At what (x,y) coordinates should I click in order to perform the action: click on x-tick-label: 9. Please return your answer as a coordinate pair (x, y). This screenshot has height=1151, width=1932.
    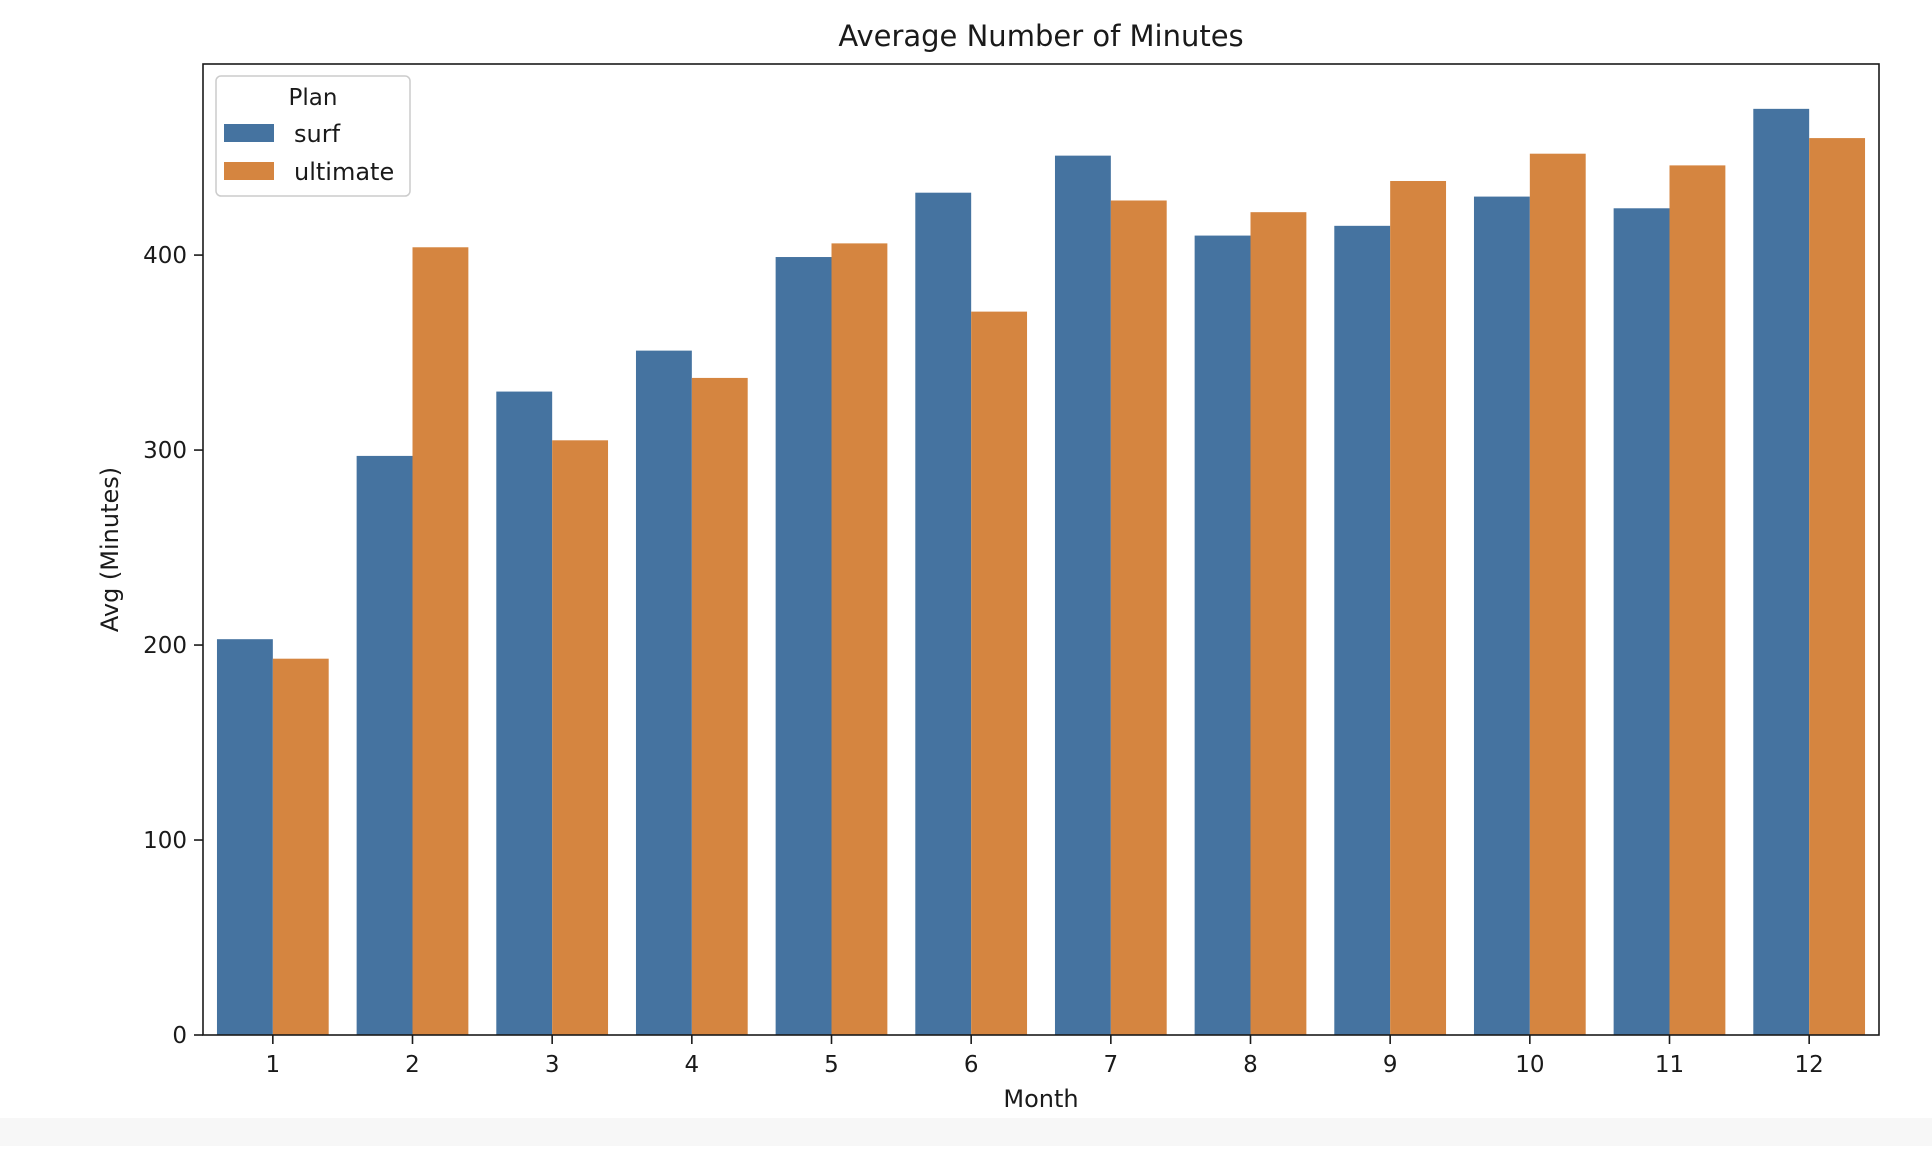
    Looking at the image, I should click on (1390, 1065).